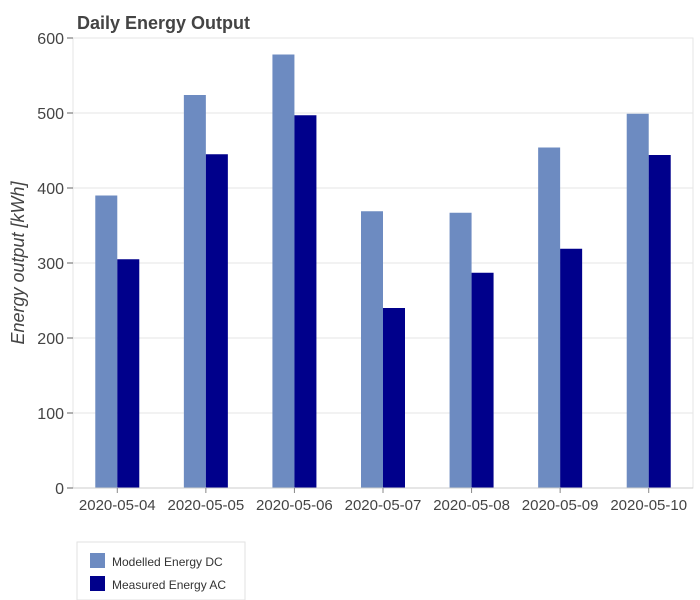 Image resolution: width=700 pixels, height=600 pixels. Describe the element at coordinates (560, 505) in the screenshot. I see `x-tick-label: 2020-05-09` at that location.